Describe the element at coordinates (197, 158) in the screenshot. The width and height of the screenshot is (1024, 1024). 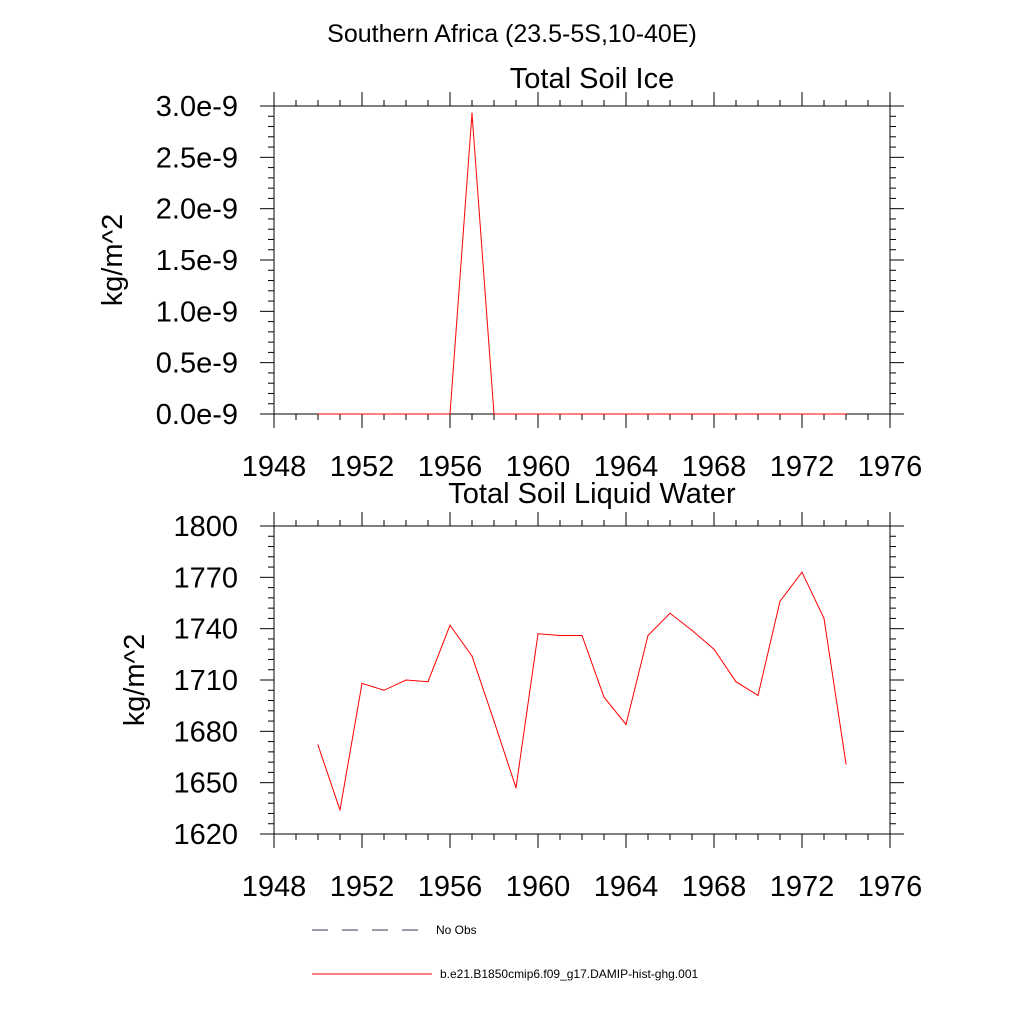
I see `y-tick-label: 2.5e-9` at that location.